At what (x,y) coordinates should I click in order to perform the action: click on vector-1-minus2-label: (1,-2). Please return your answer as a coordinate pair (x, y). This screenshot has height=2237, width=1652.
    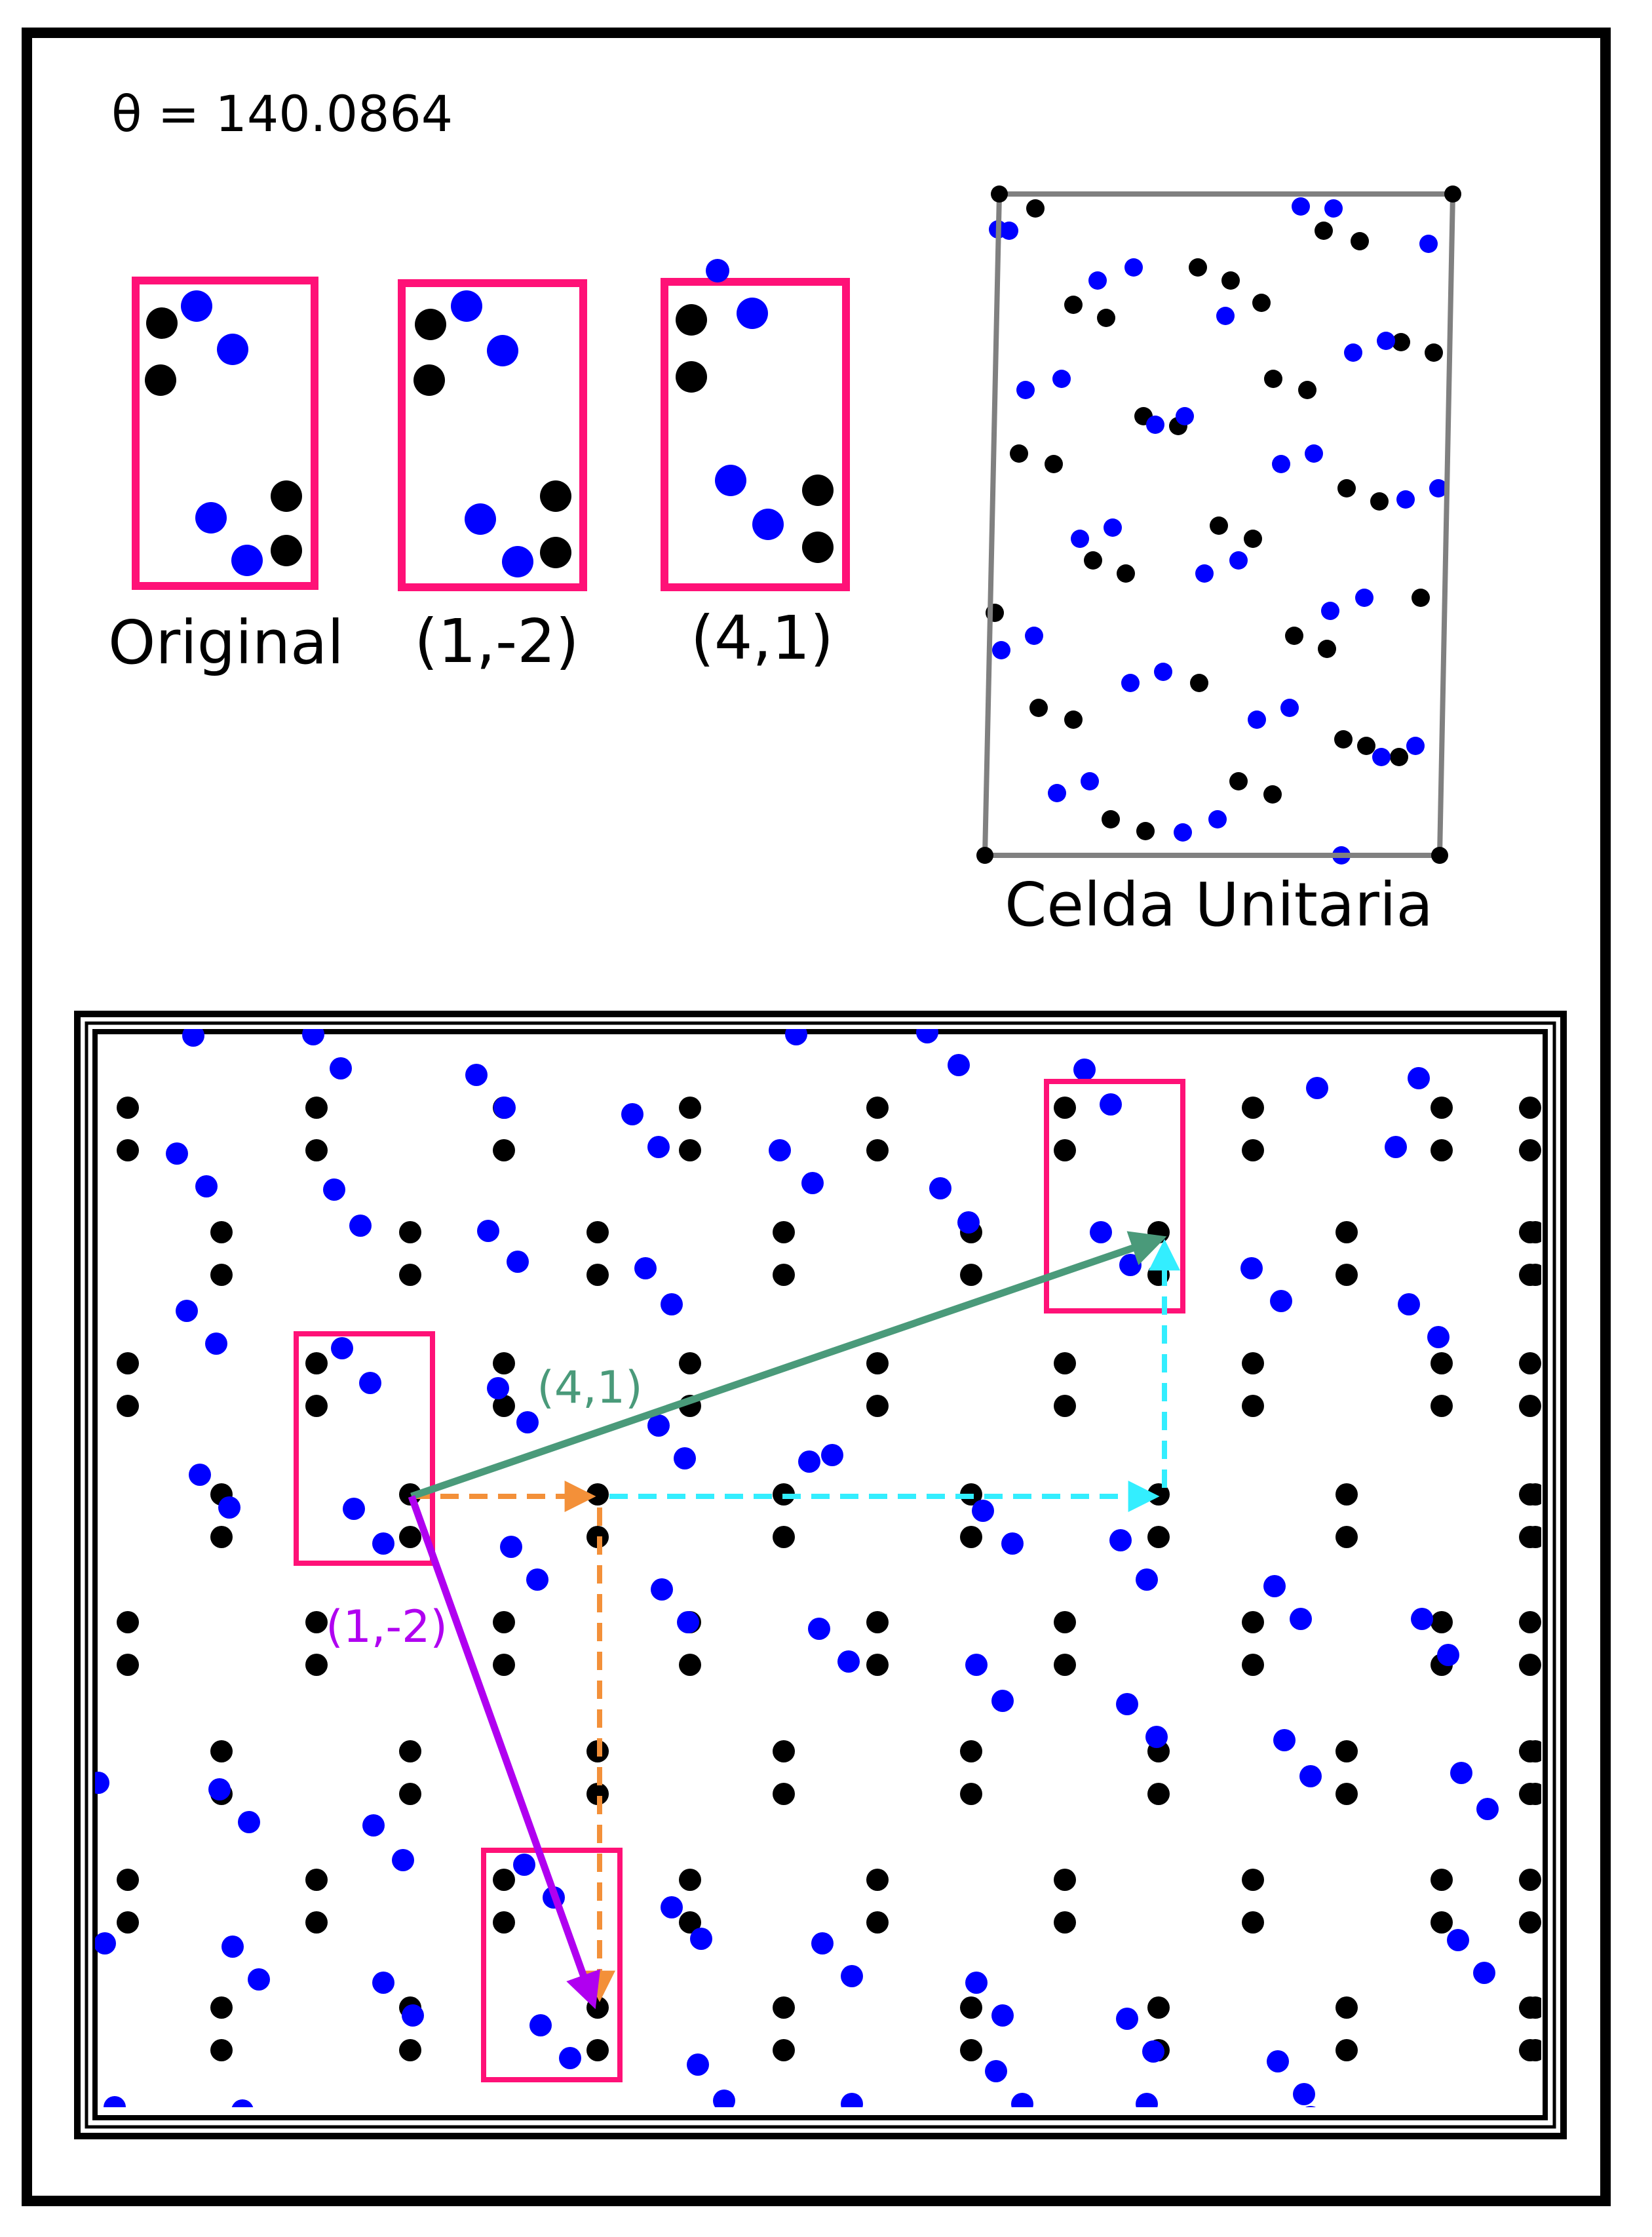
    Looking at the image, I should click on (387, 1627).